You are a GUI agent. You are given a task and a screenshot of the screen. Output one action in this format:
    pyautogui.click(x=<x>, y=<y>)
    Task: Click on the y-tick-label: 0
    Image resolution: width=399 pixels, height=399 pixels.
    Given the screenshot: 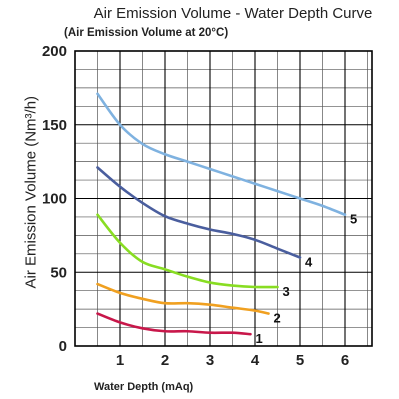 What is the action you would take?
    pyautogui.click(x=63, y=346)
    